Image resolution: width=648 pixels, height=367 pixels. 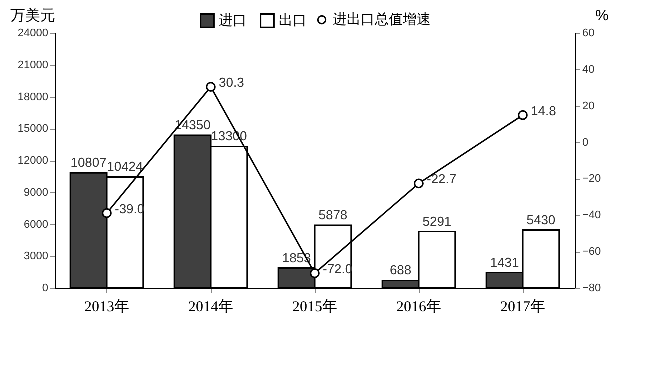 What do you see at coordinates (315, 307) in the screenshot?
I see `x-tick-label: 2015年` at bounding box center [315, 307].